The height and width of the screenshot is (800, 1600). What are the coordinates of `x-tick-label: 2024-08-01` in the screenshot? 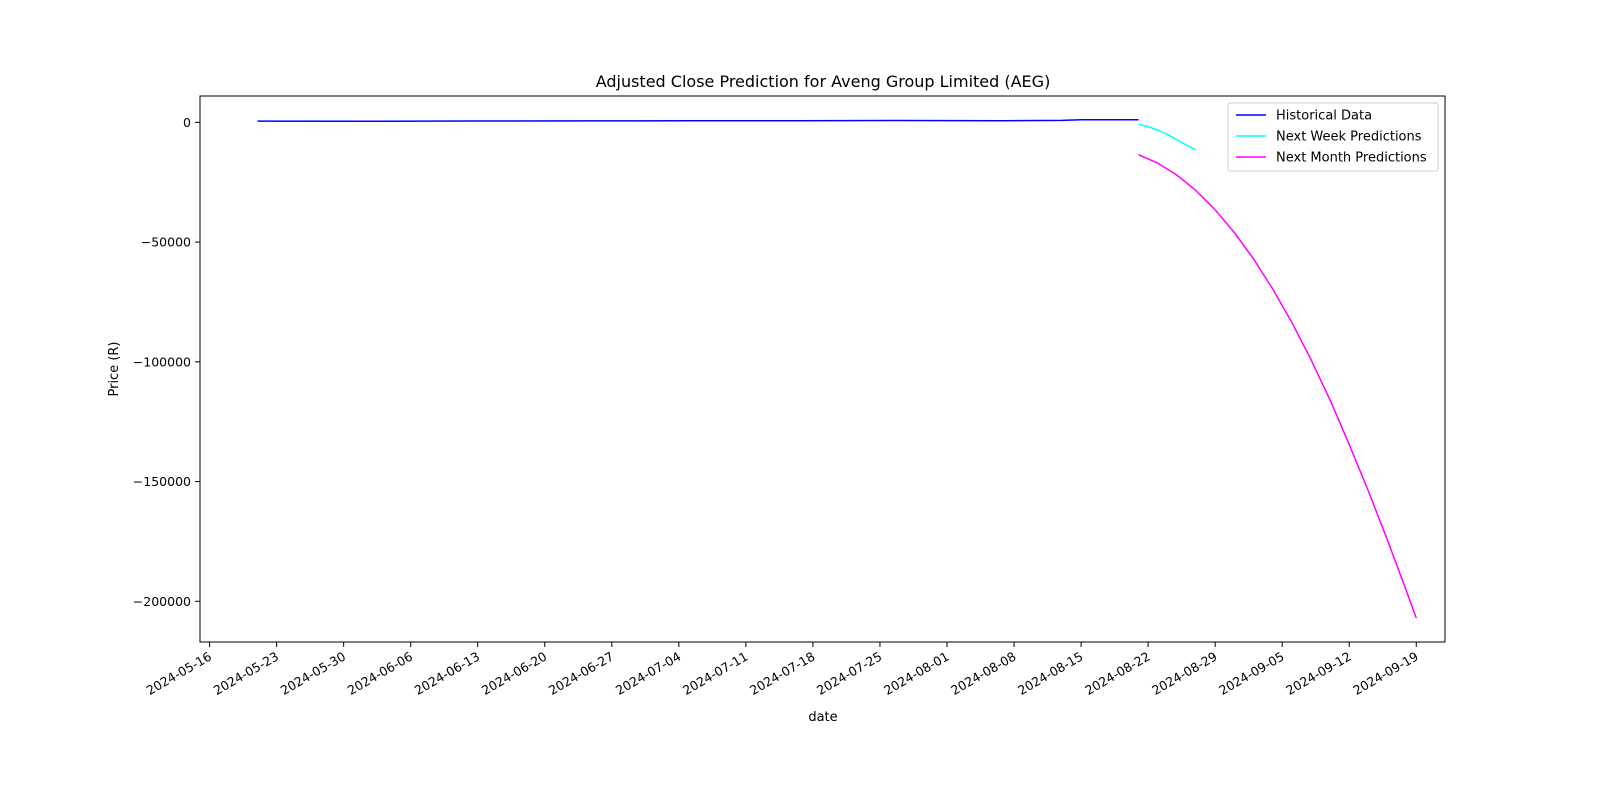 It's located at (916, 673).